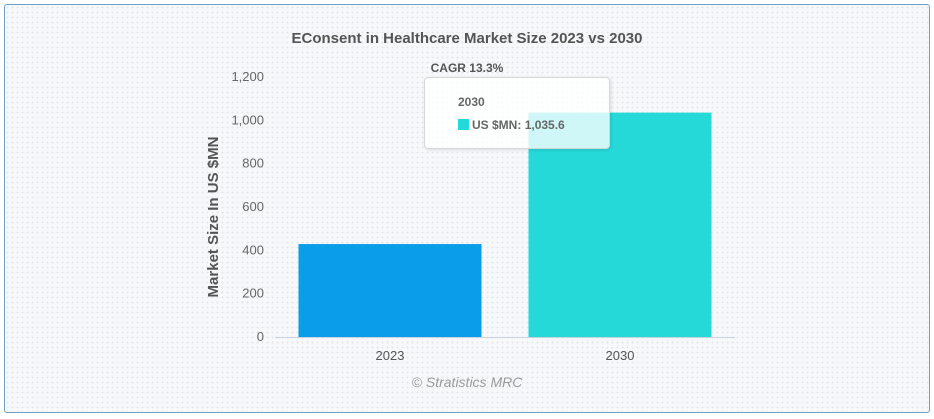  I want to click on y-tick-label: 1,000, so click(247, 119).